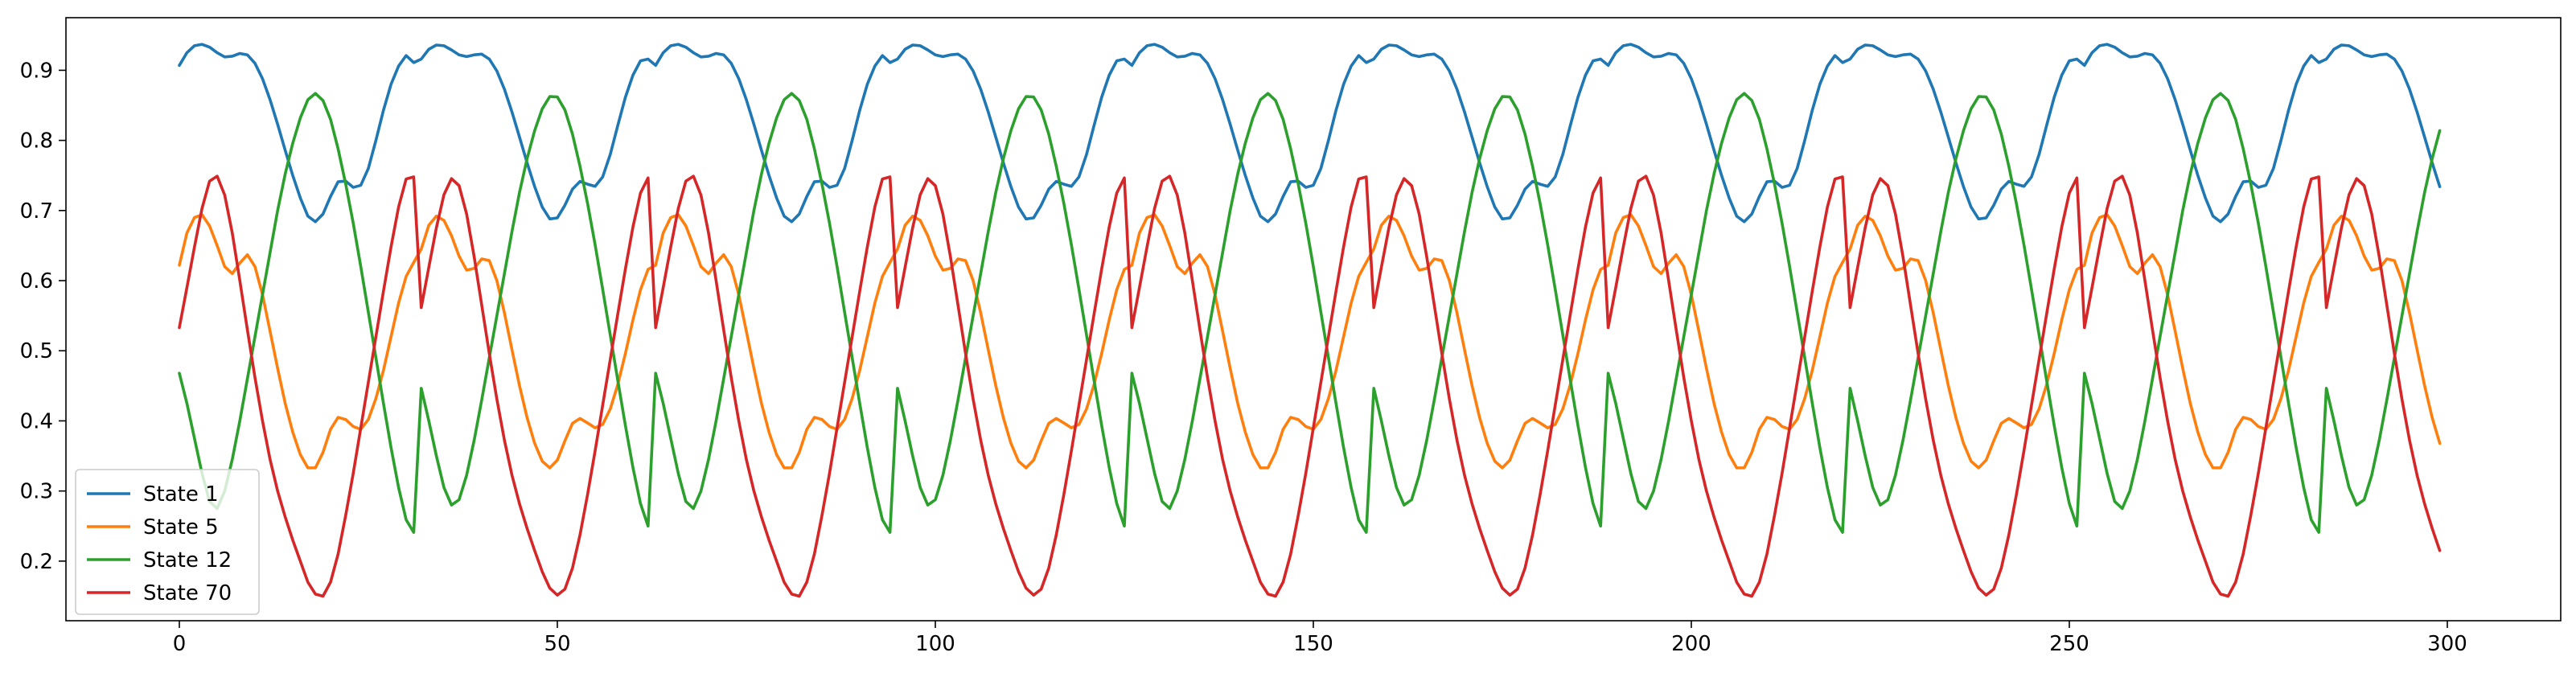 This screenshot has height=677, width=2576. Describe the element at coordinates (181, 527) in the screenshot. I see `legend-label: State 5` at that location.